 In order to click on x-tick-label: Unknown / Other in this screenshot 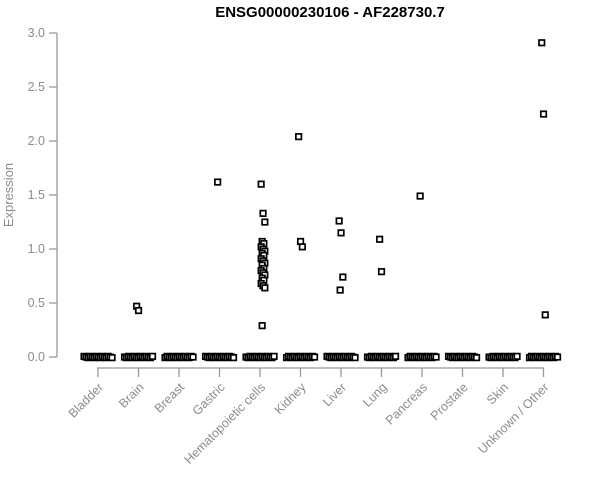, I will do `click(513, 418)`.